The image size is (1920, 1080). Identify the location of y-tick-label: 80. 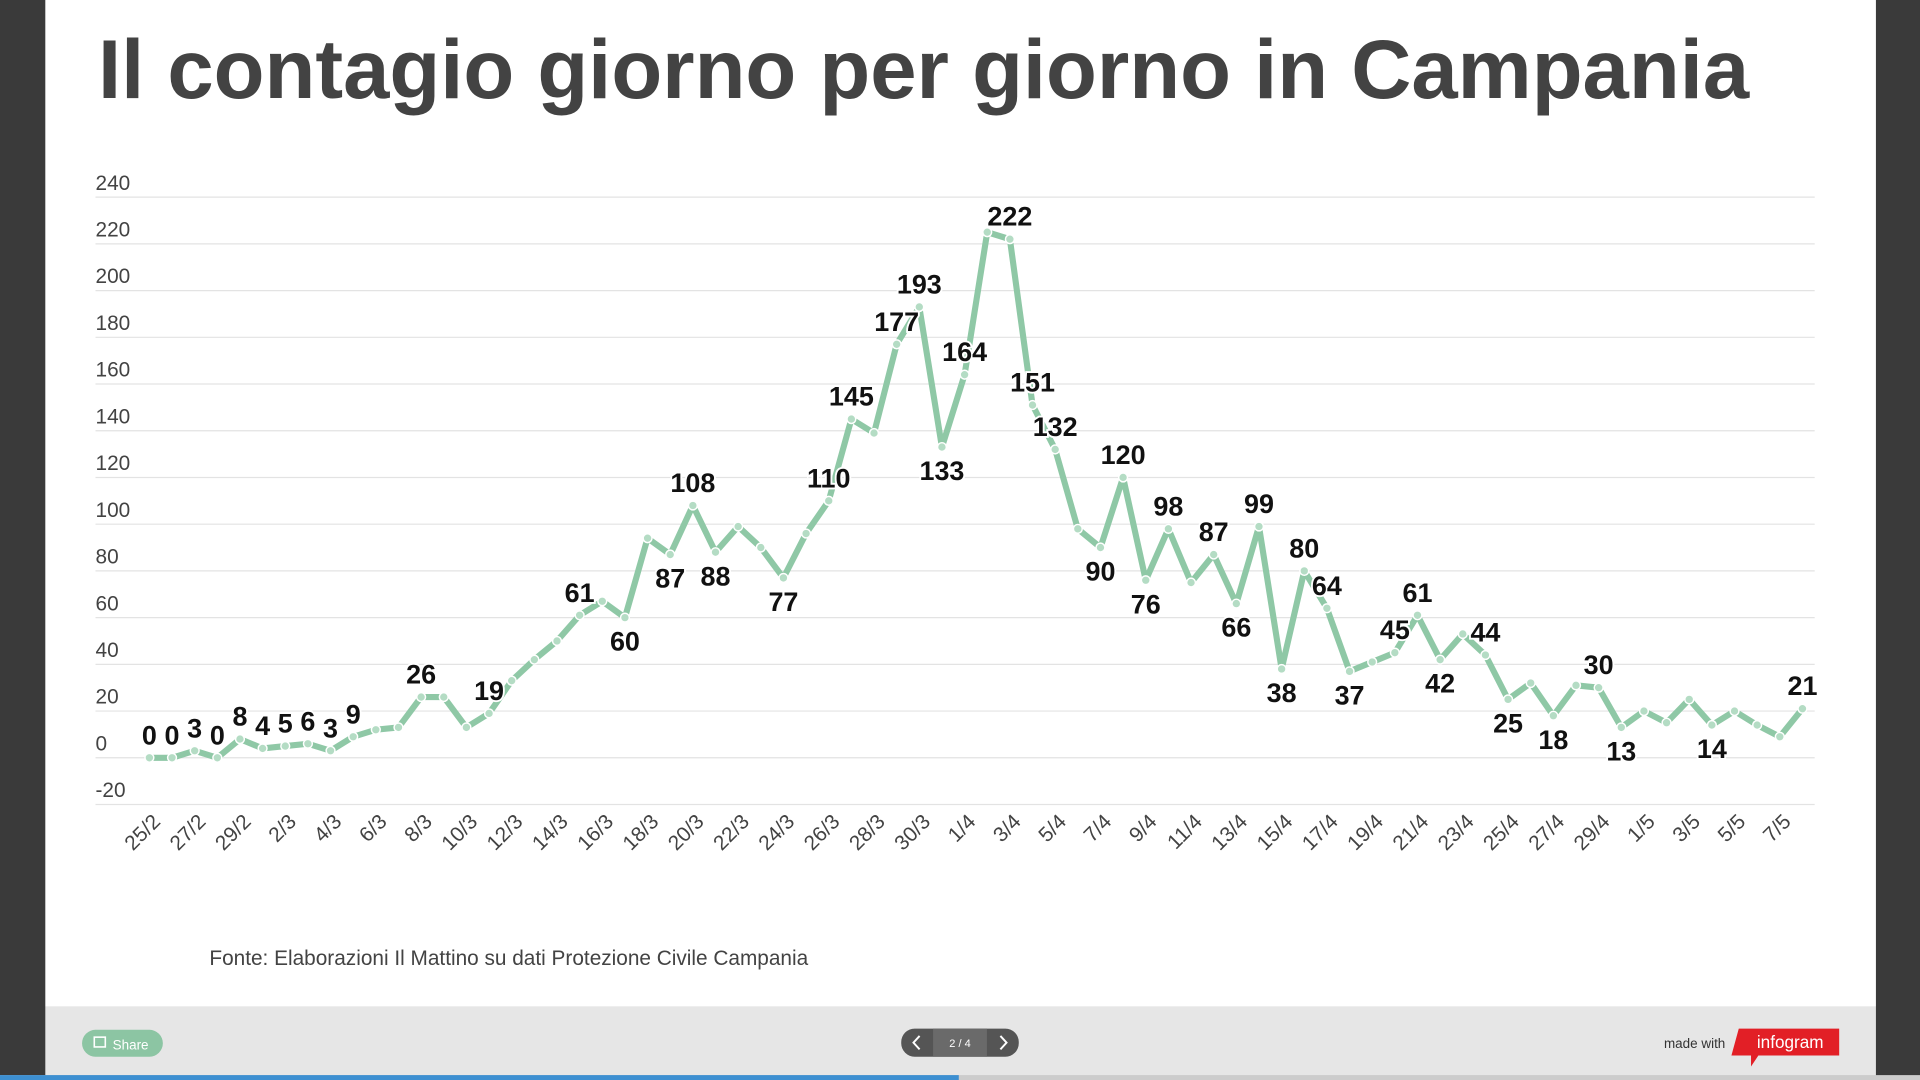
(107, 557).